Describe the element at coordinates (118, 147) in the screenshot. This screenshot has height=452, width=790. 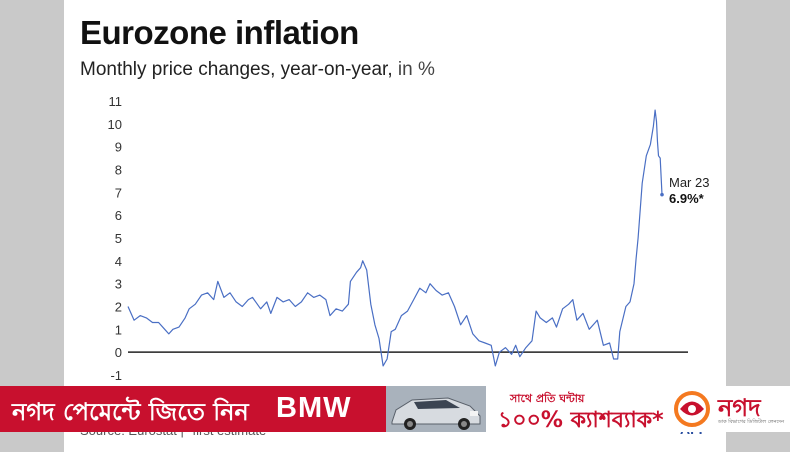
I see `y-tick-label: 9` at that location.